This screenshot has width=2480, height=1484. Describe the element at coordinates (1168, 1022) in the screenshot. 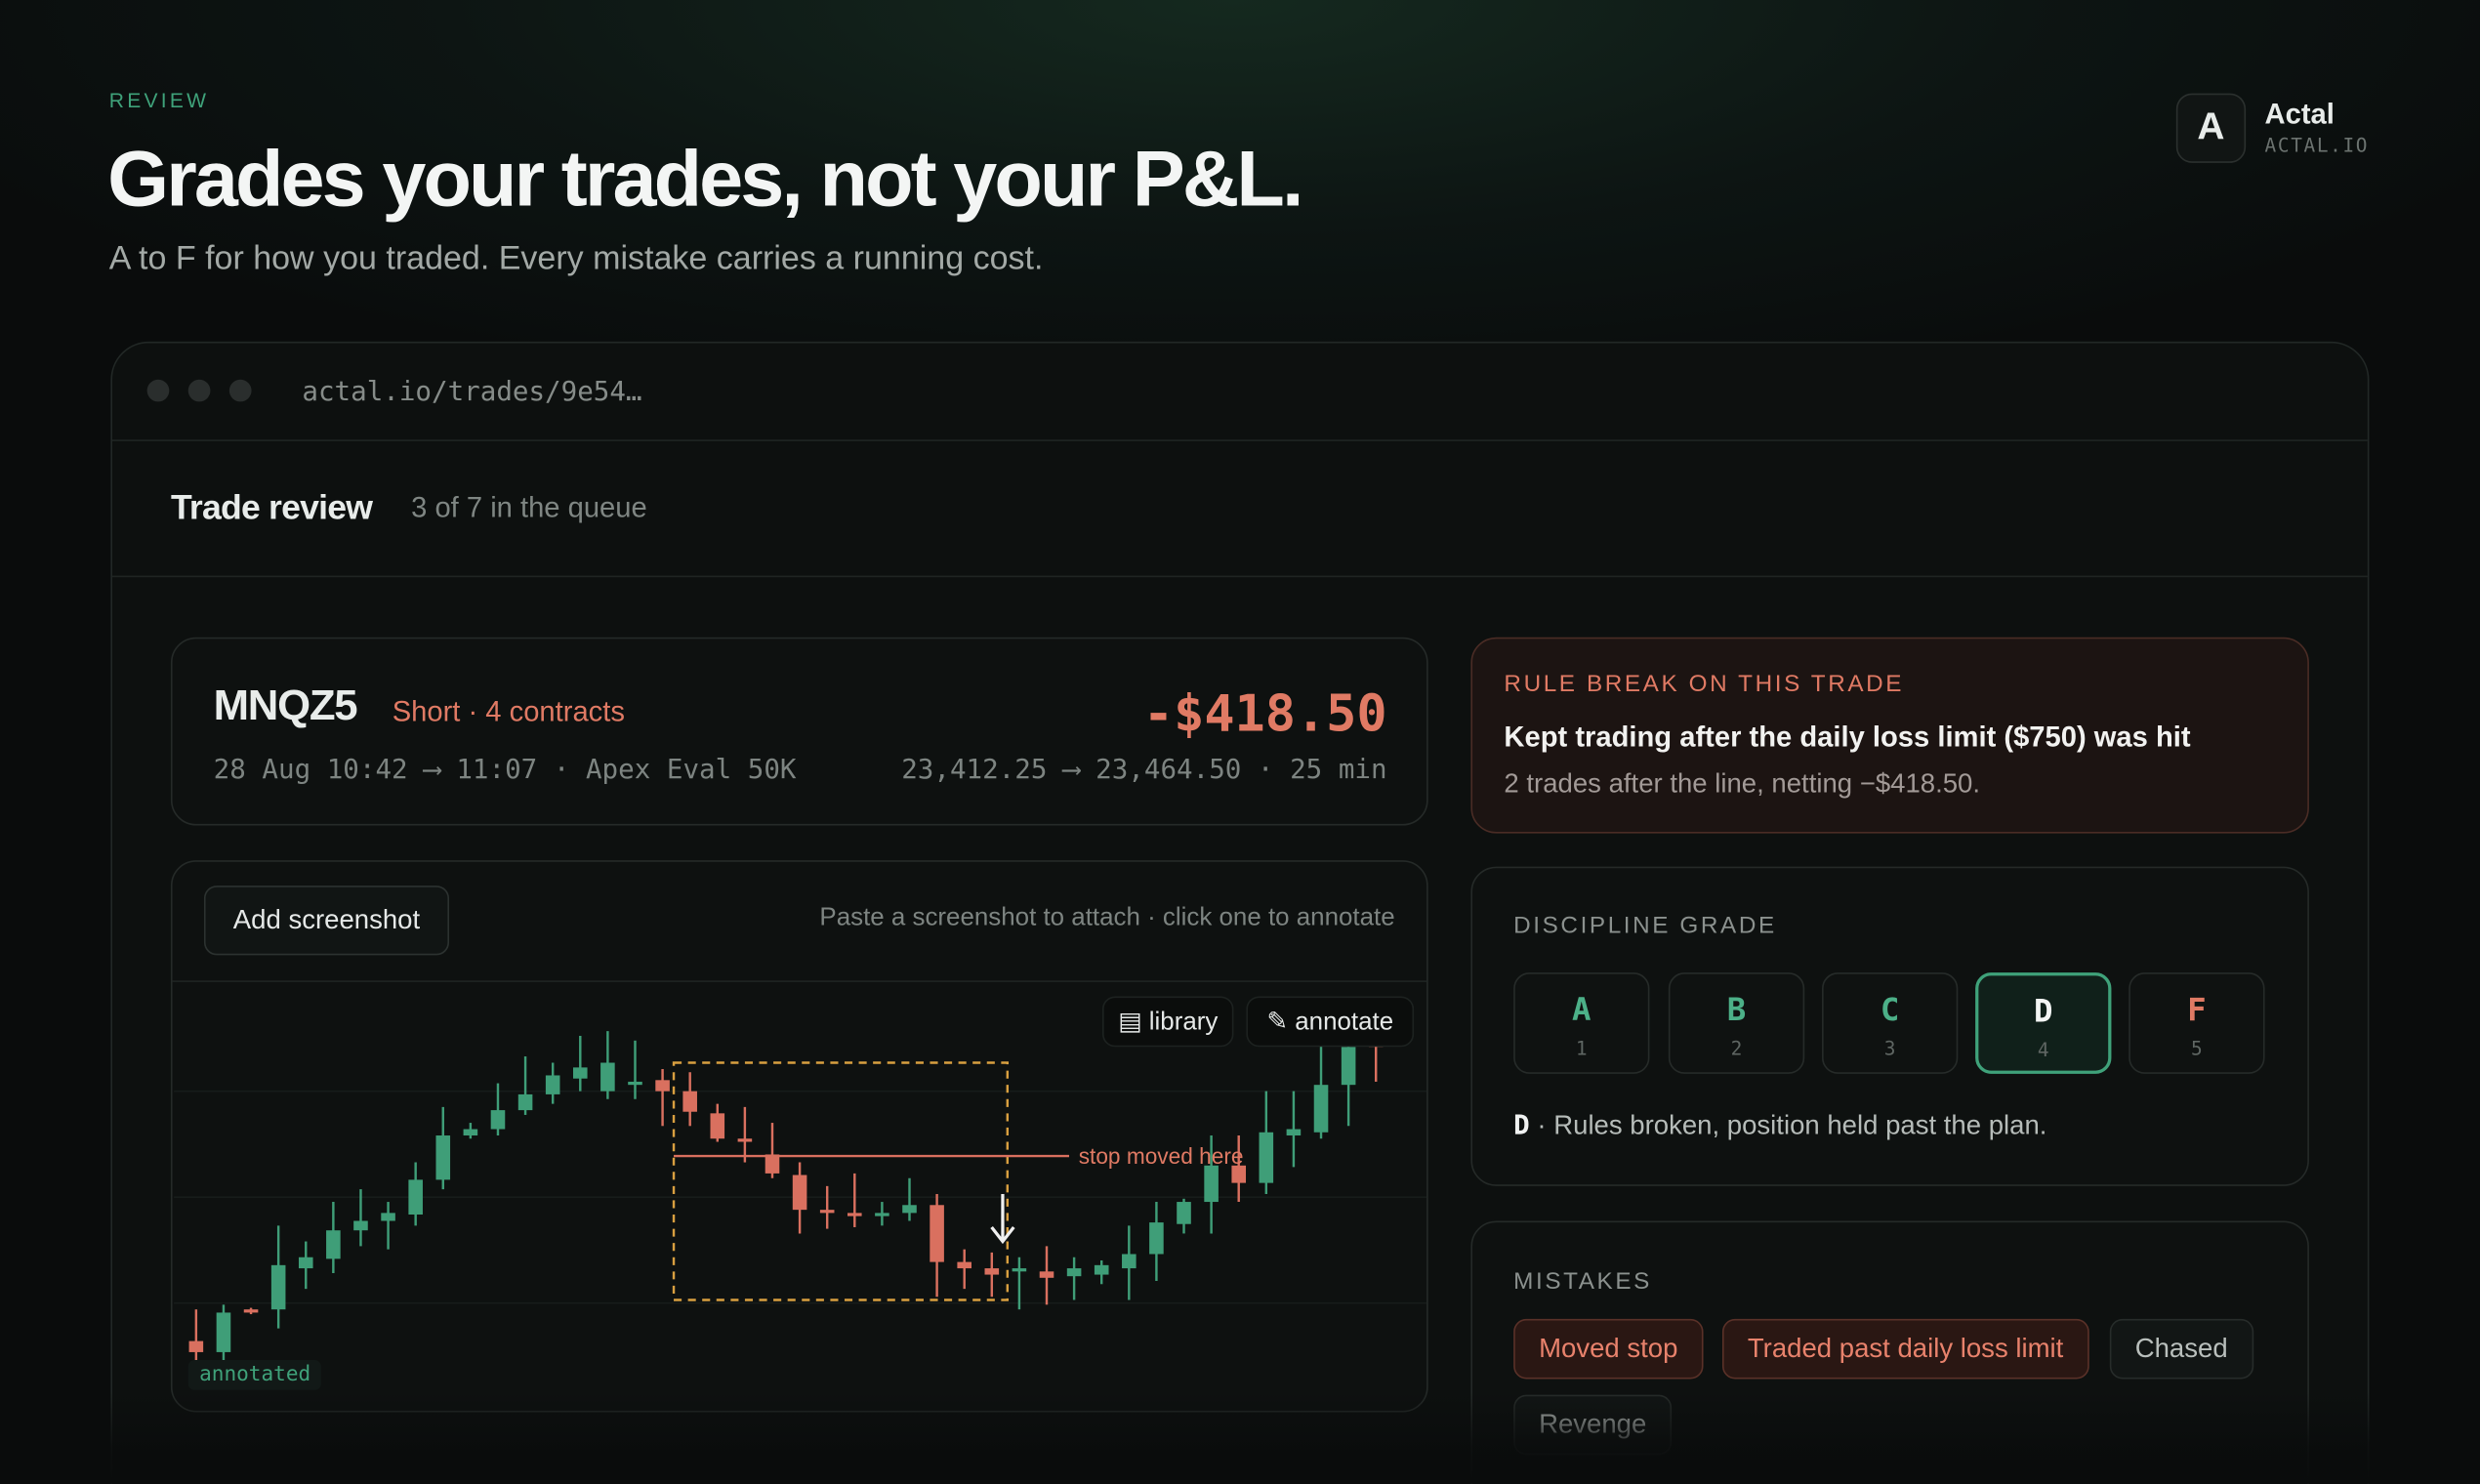

I see `library-button: ▤ library` at that location.